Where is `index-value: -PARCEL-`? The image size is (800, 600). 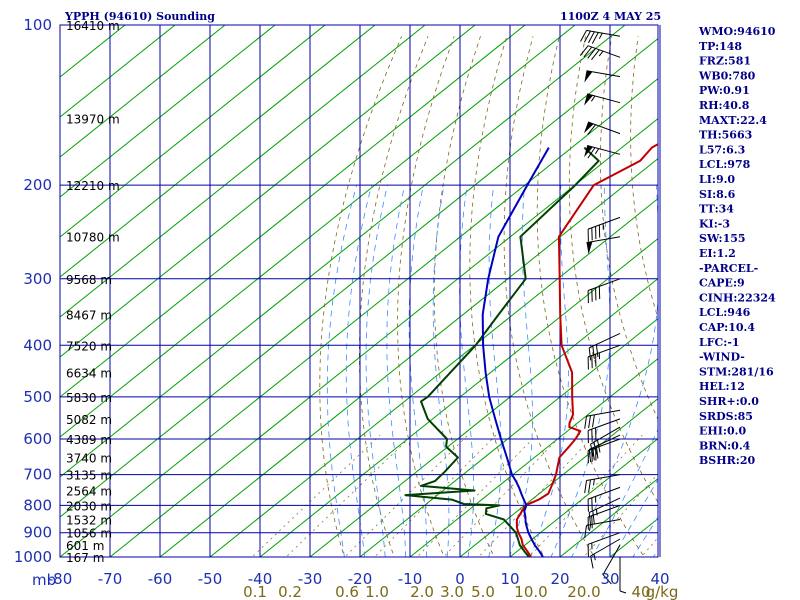
index-value: -PARCEL- is located at coordinates (728, 268).